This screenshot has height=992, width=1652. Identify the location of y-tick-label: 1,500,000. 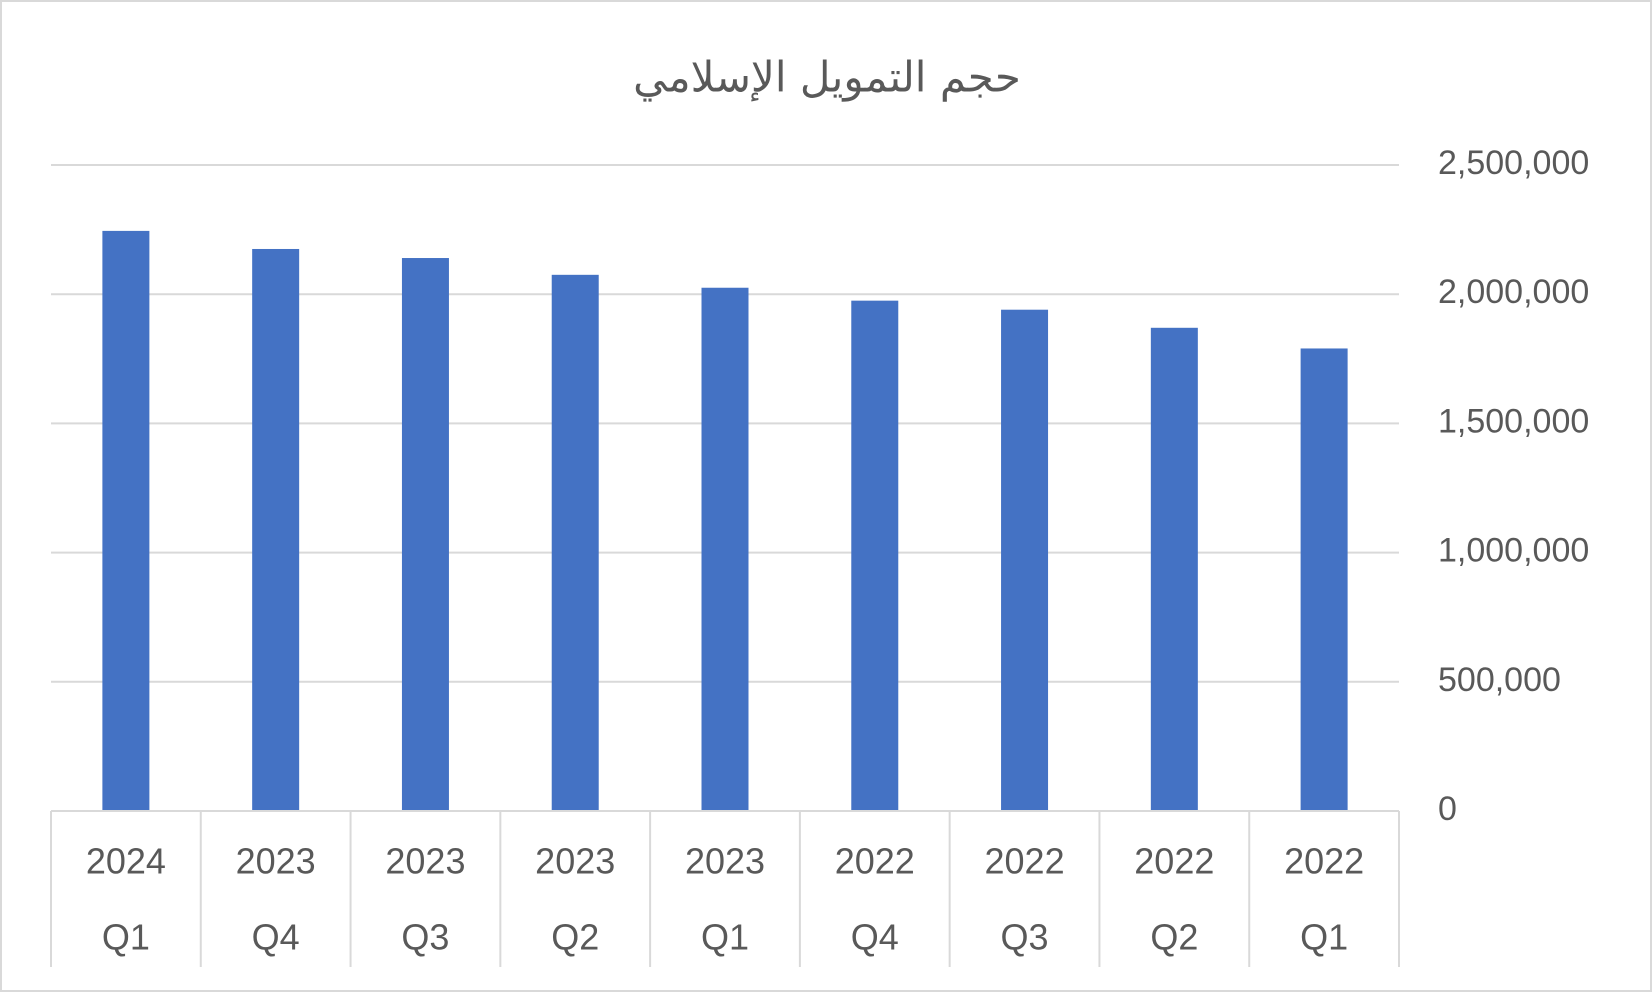
(1513, 421).